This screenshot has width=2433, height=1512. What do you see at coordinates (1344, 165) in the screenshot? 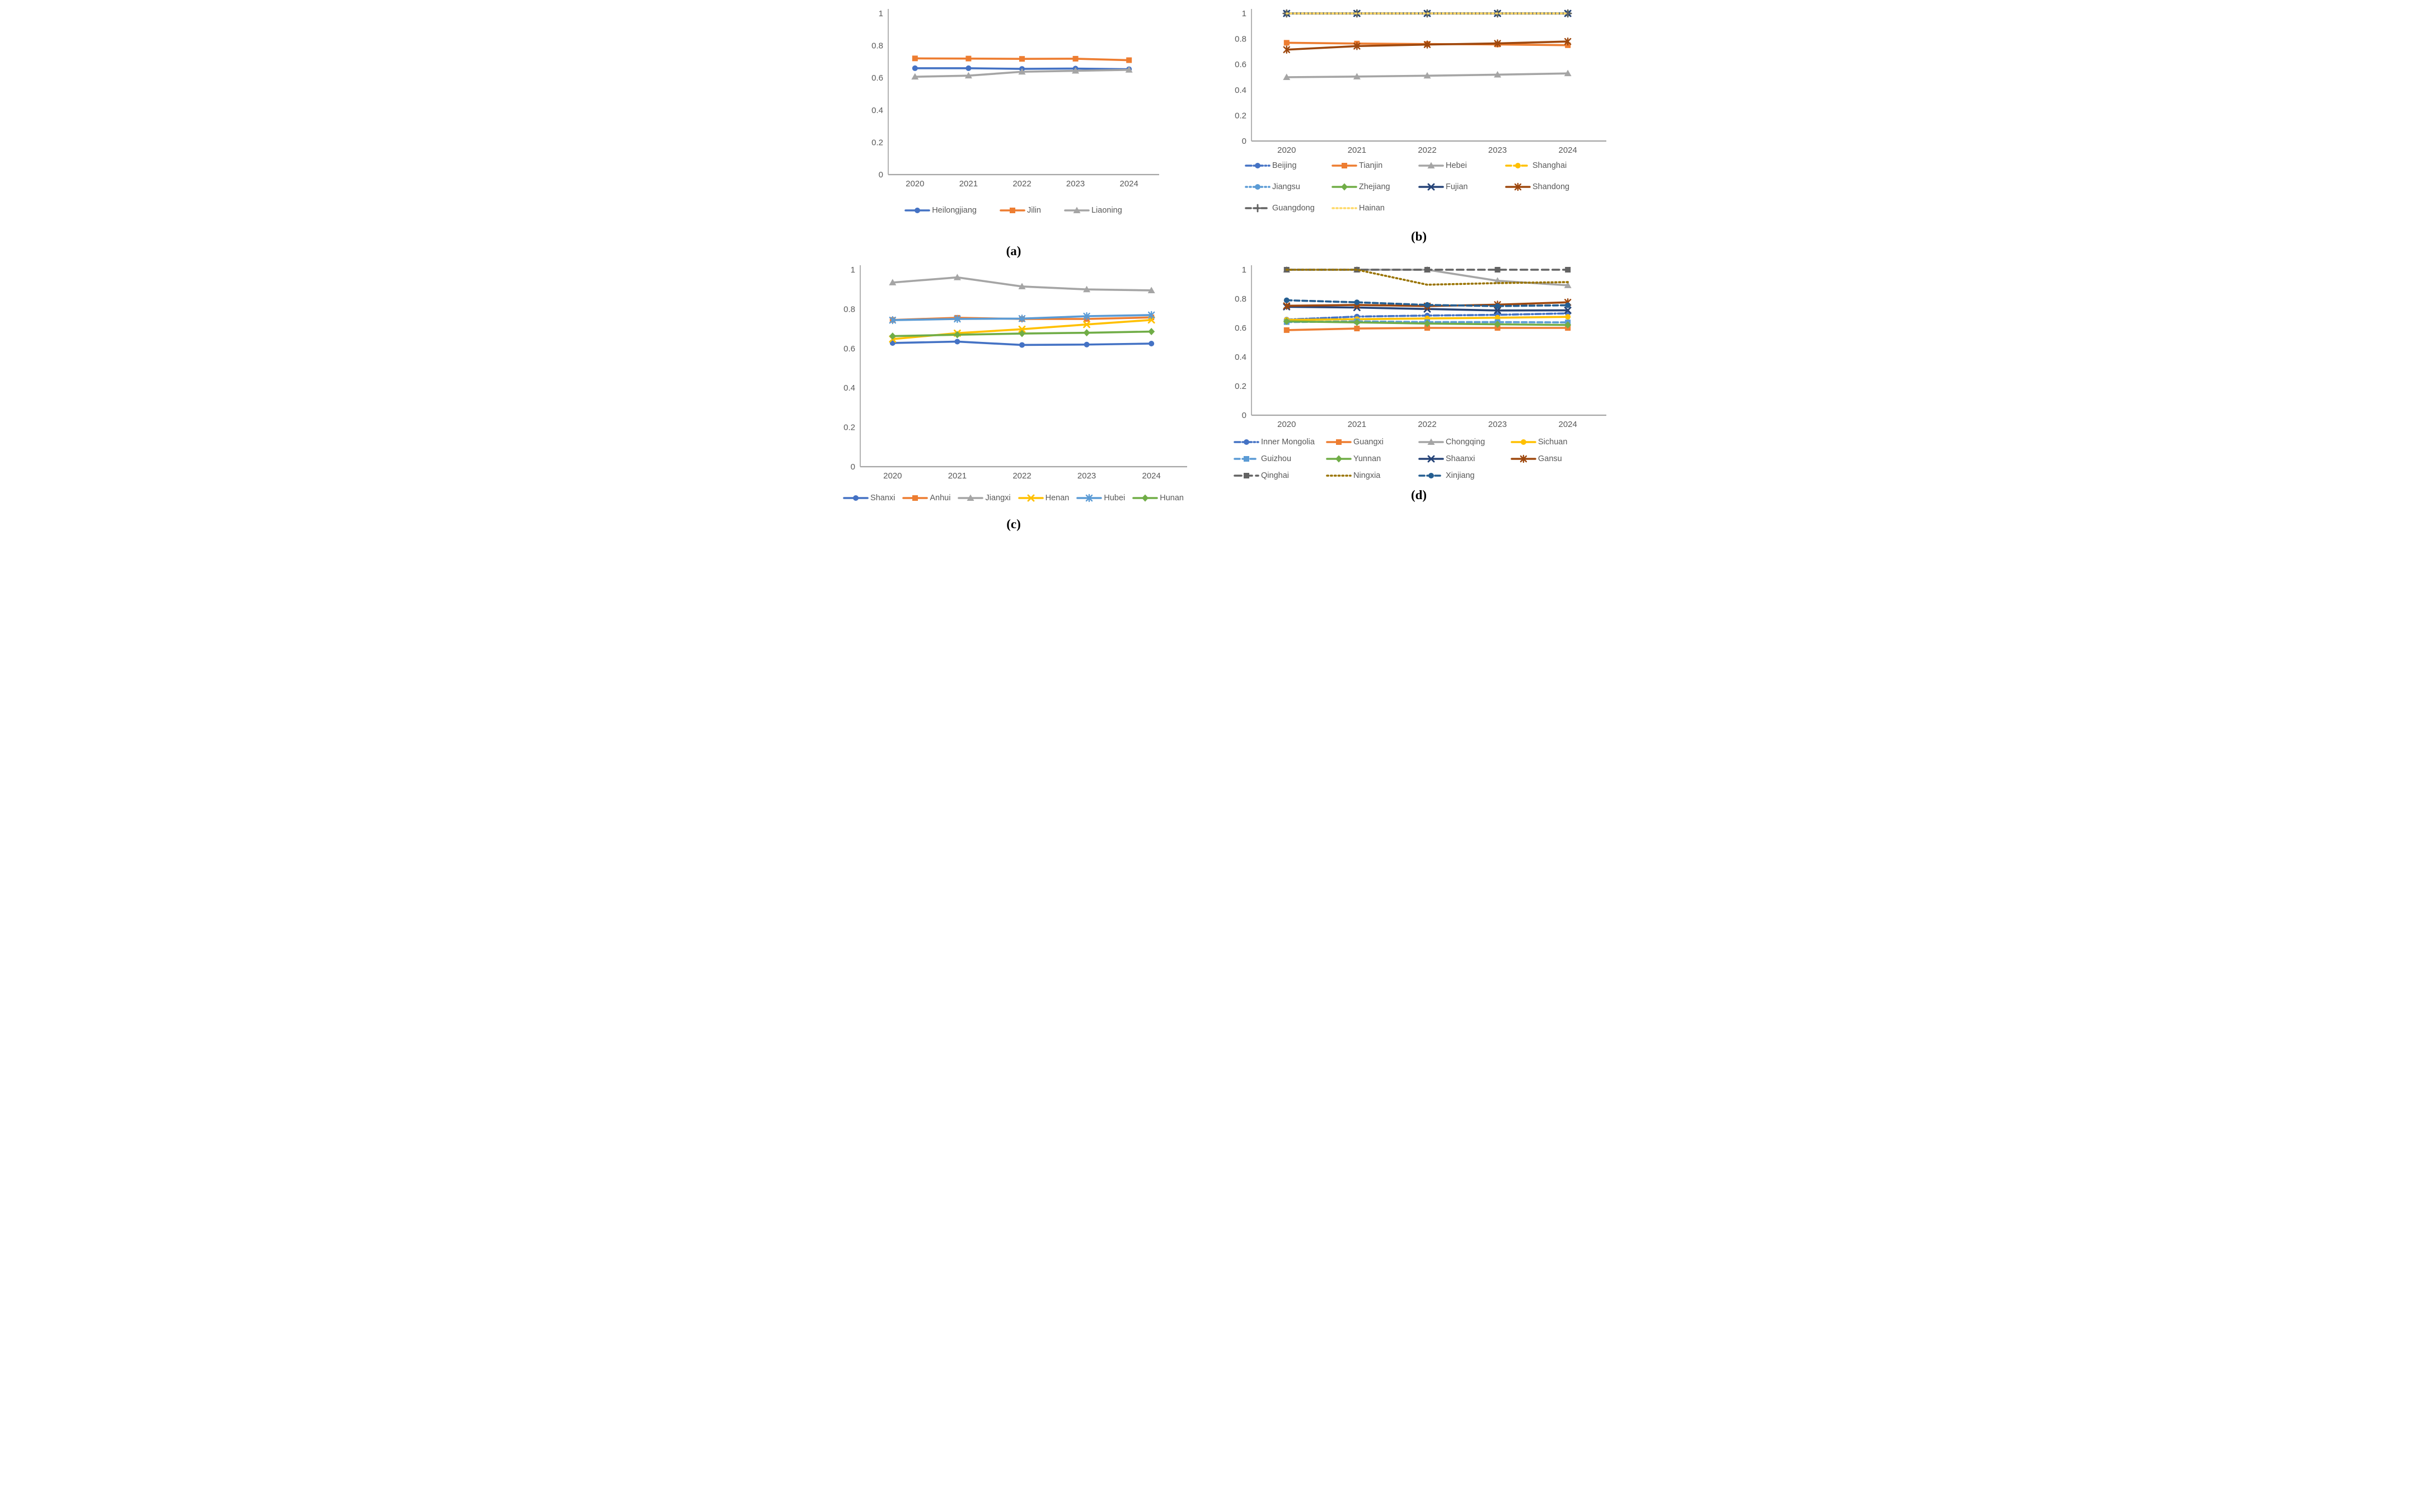
I see `tianjin-legend-marker-icon` at bounding box center [1344, 165].